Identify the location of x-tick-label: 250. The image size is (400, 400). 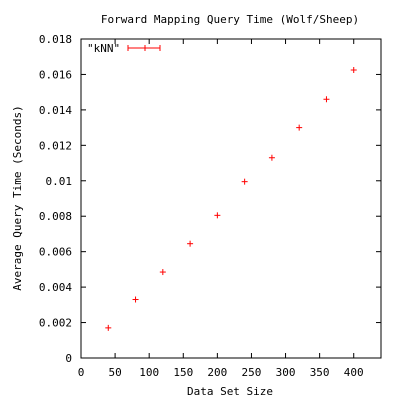
(252, 372).